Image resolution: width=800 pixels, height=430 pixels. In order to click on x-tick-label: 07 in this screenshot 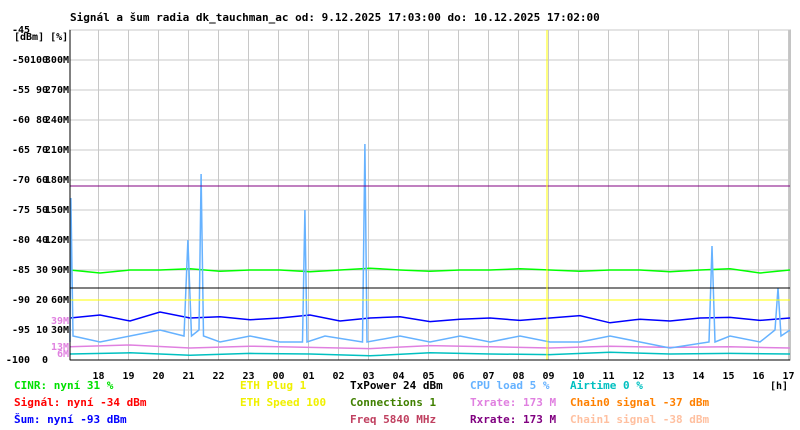, I will do `click(488, 376)`.